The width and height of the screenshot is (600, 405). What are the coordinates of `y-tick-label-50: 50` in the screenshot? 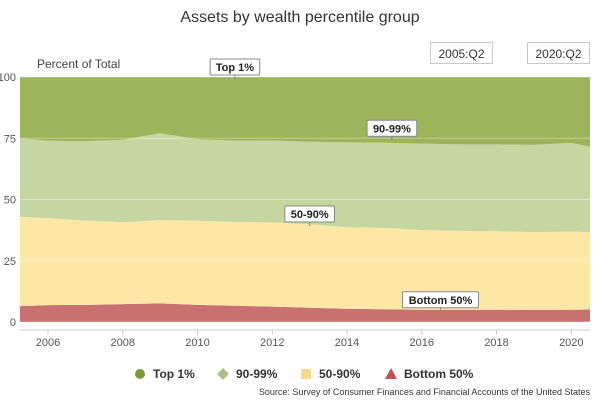 It's located at (10, 201).